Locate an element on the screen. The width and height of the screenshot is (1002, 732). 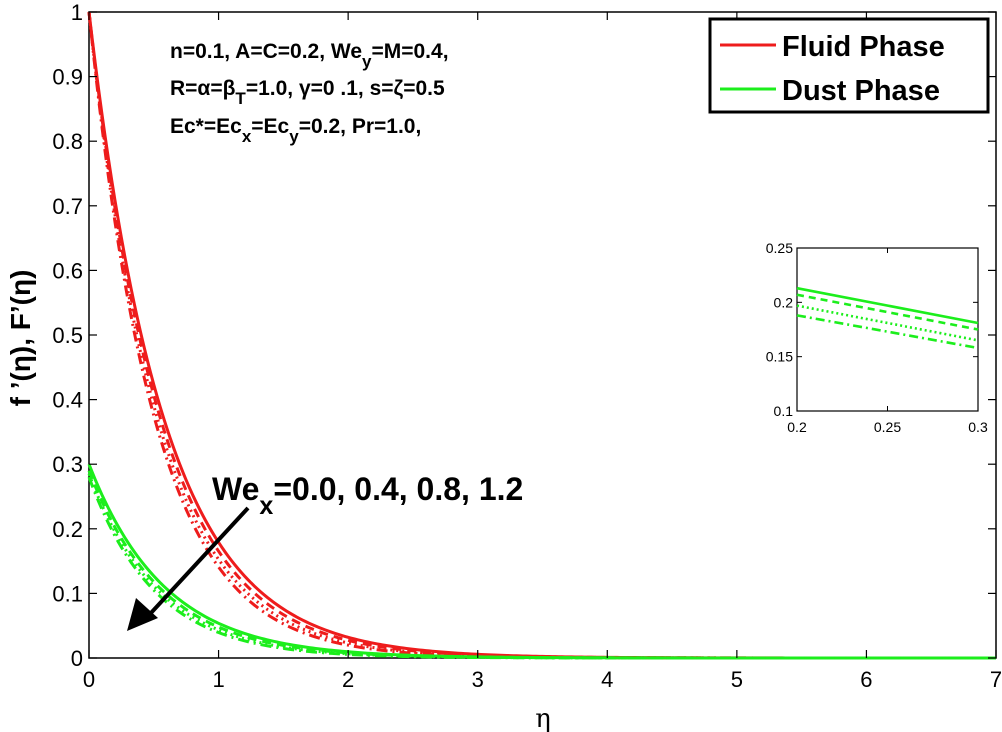
legend: Fluid Phase Dust Phase is located at coordinates (849, 65).